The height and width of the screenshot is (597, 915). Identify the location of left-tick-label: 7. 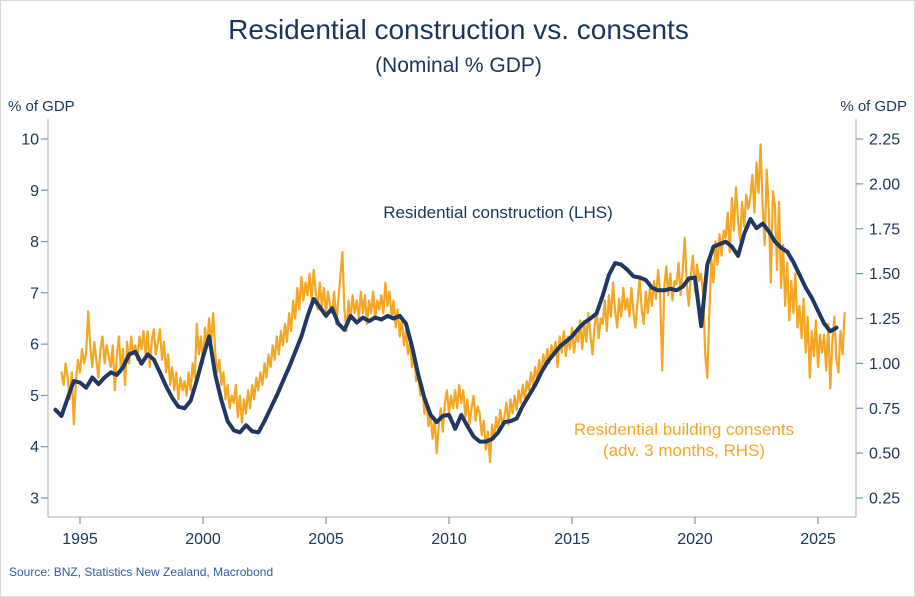
(34, 293).